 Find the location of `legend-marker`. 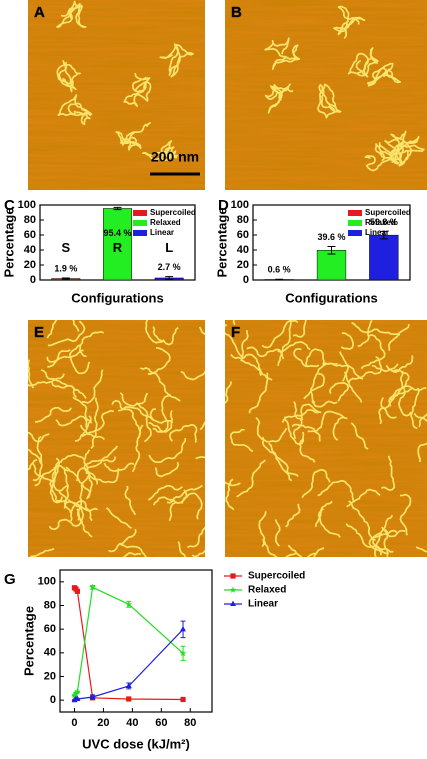

legend-marker is located at coordinates (233, 603).